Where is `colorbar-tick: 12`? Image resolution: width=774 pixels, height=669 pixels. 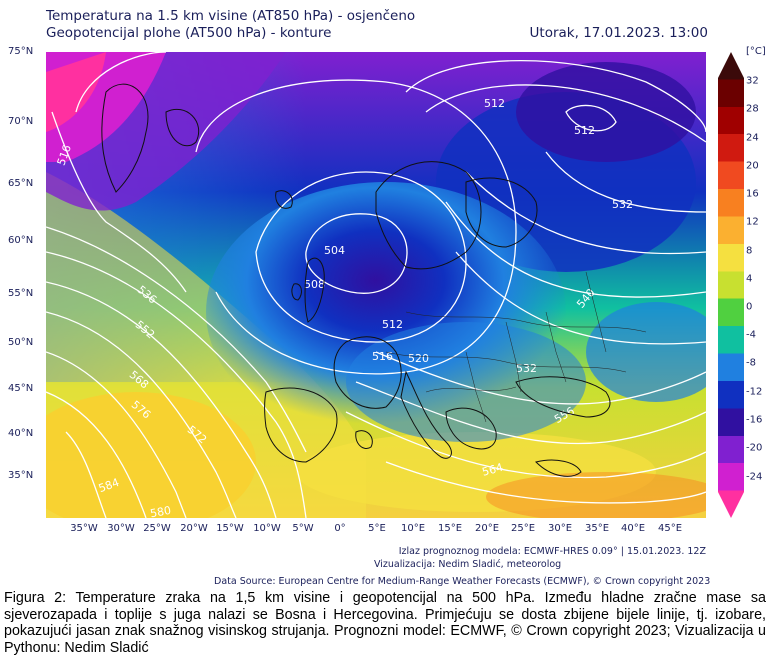
colorbar-tick: 12 is located at coordinates (752, 222).